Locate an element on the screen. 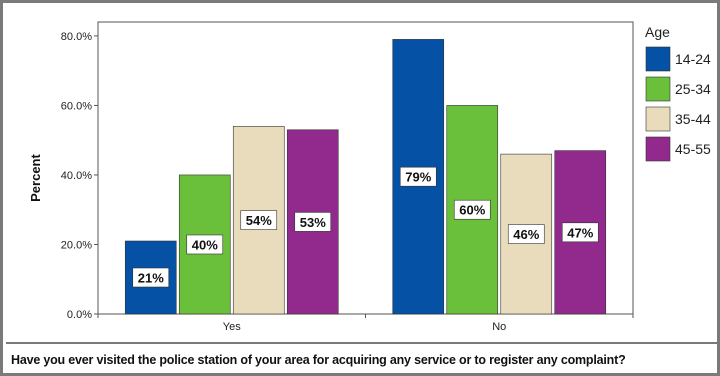 The image size is (720, 376). x-category-label: No is located at coordinates (499, 327).